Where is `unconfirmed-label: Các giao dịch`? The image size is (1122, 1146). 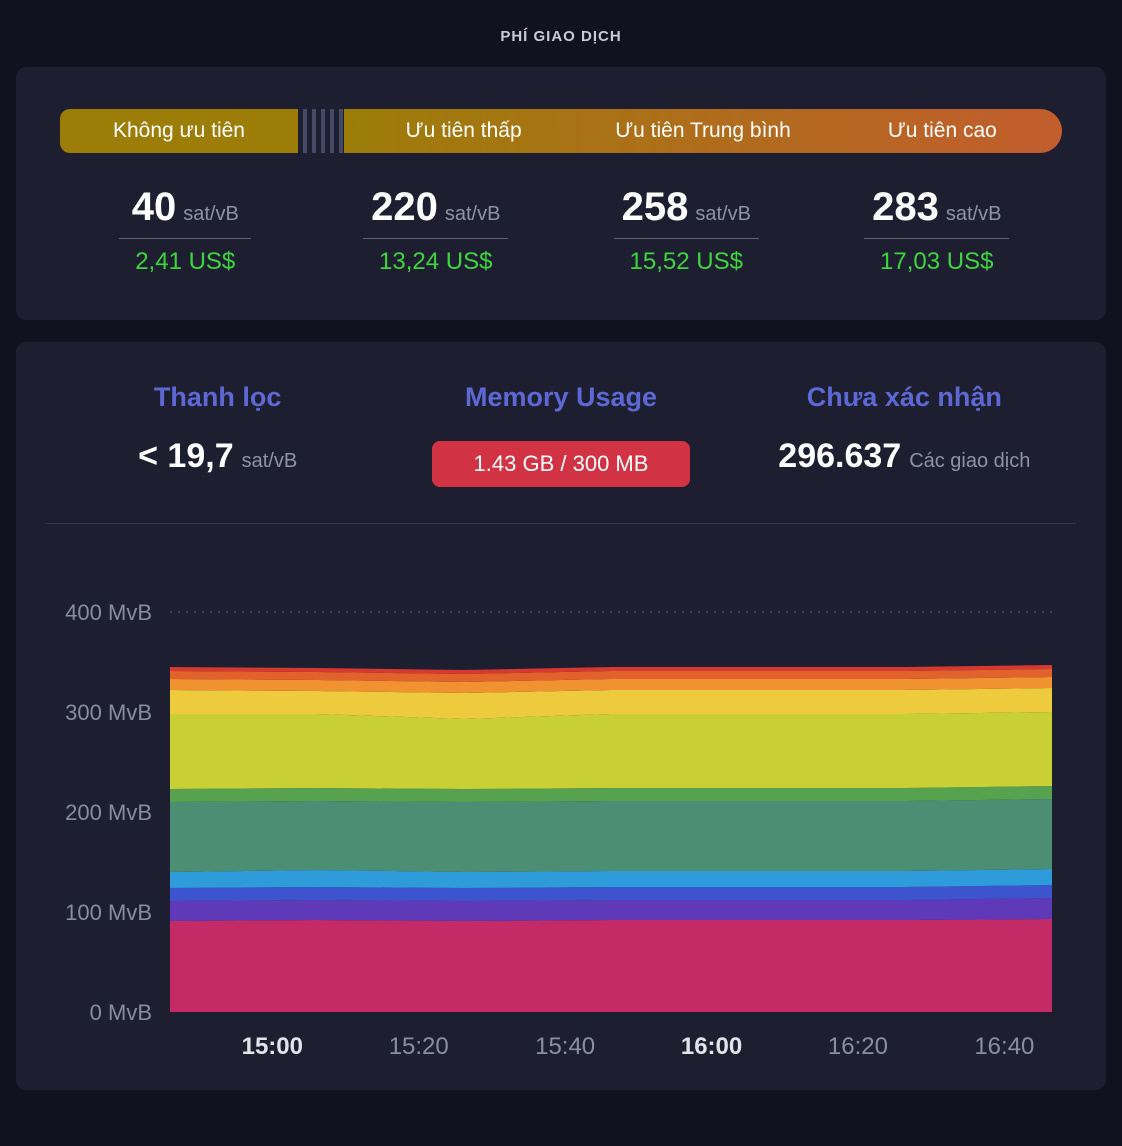
unconfirmed-label: Các giao dịch is located at coordinates (970, 461).